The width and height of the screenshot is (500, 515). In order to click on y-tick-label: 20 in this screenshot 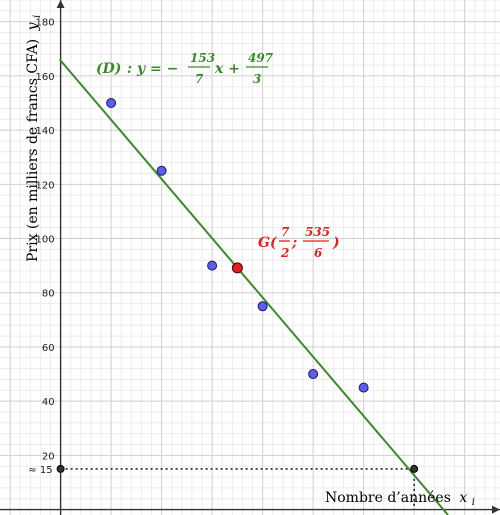, I will do `click(48, 456)`.